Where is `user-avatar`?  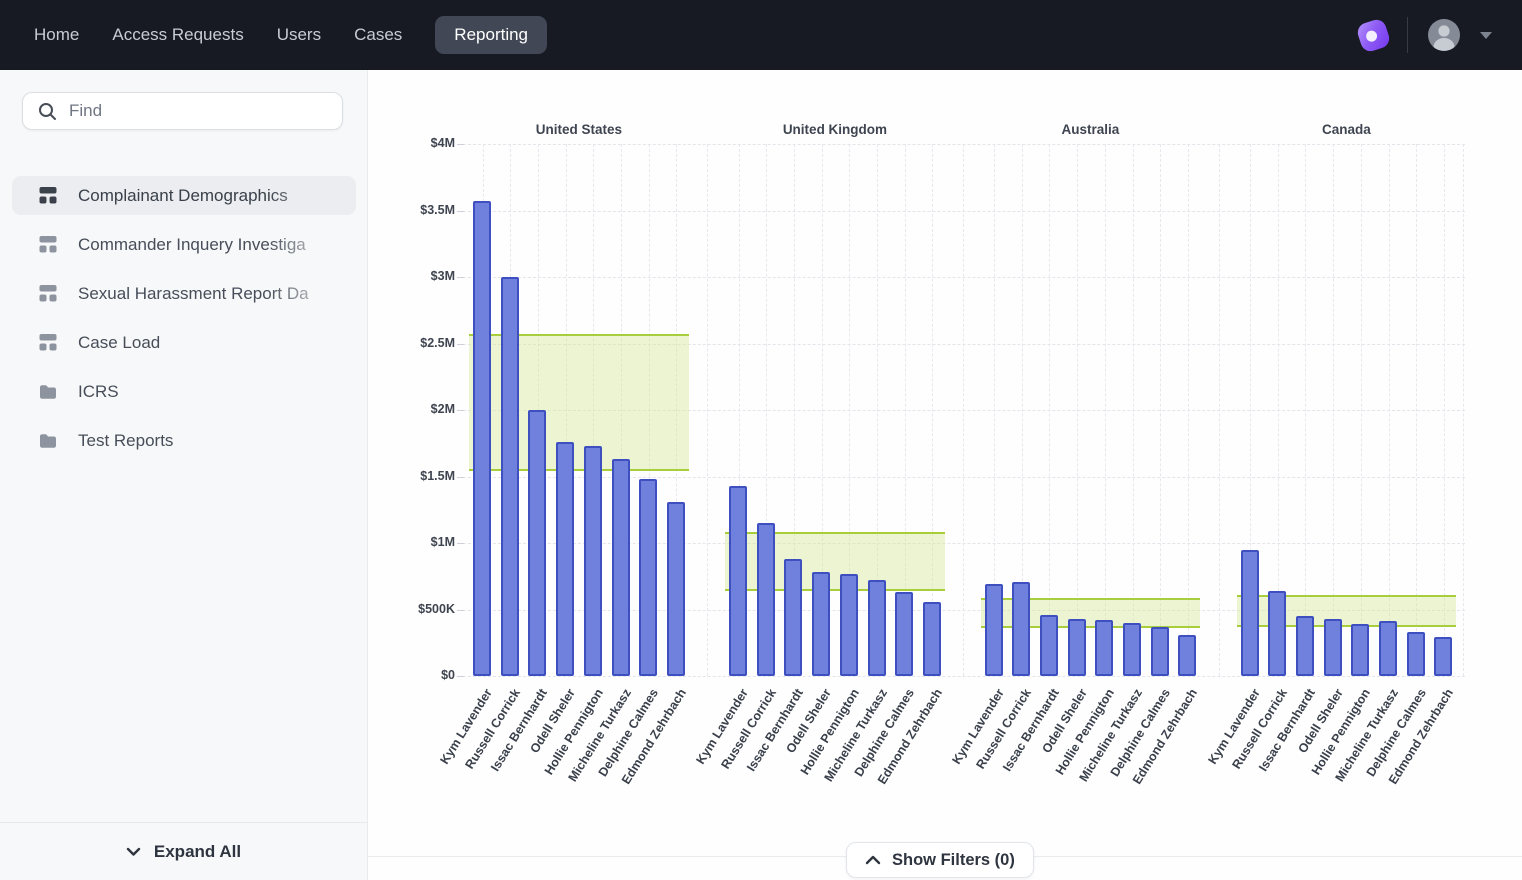
user-avatar is located at coordinates (1444, 35).